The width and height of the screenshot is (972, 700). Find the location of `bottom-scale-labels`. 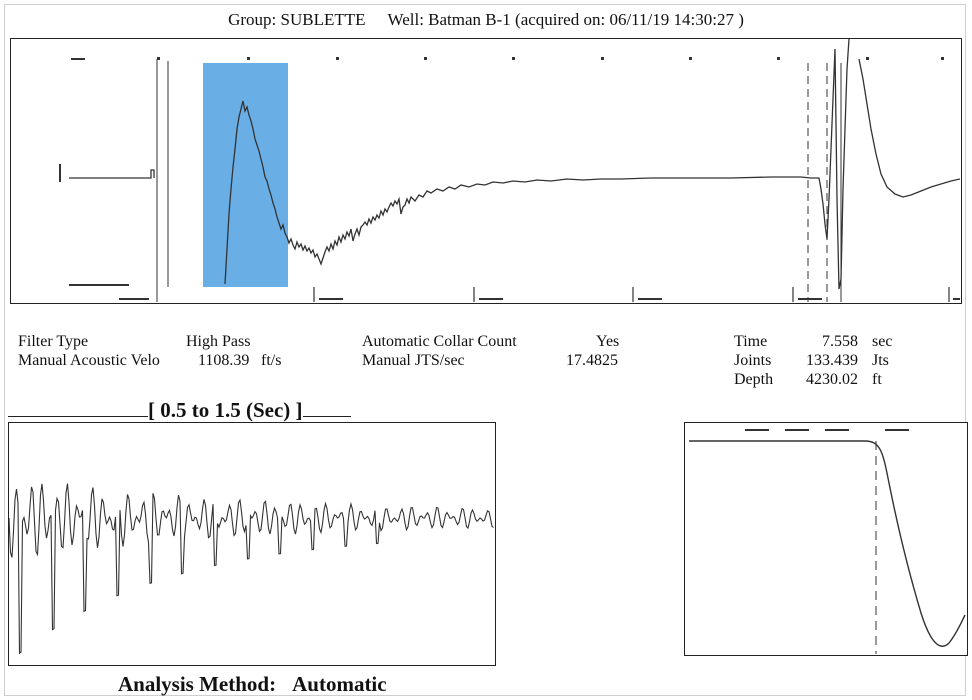

bottom-scale-labels is located at coordinates (539, 299).